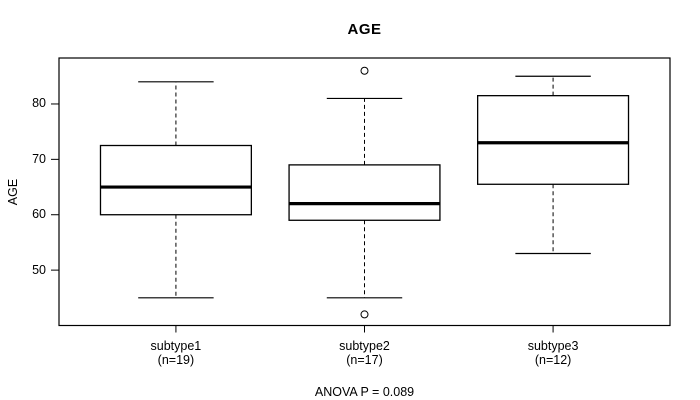  What do you see at coordinates (39, 158) in the screenshot?
I see `y-tick-label-70: 70` at bounding box center [39, 158].